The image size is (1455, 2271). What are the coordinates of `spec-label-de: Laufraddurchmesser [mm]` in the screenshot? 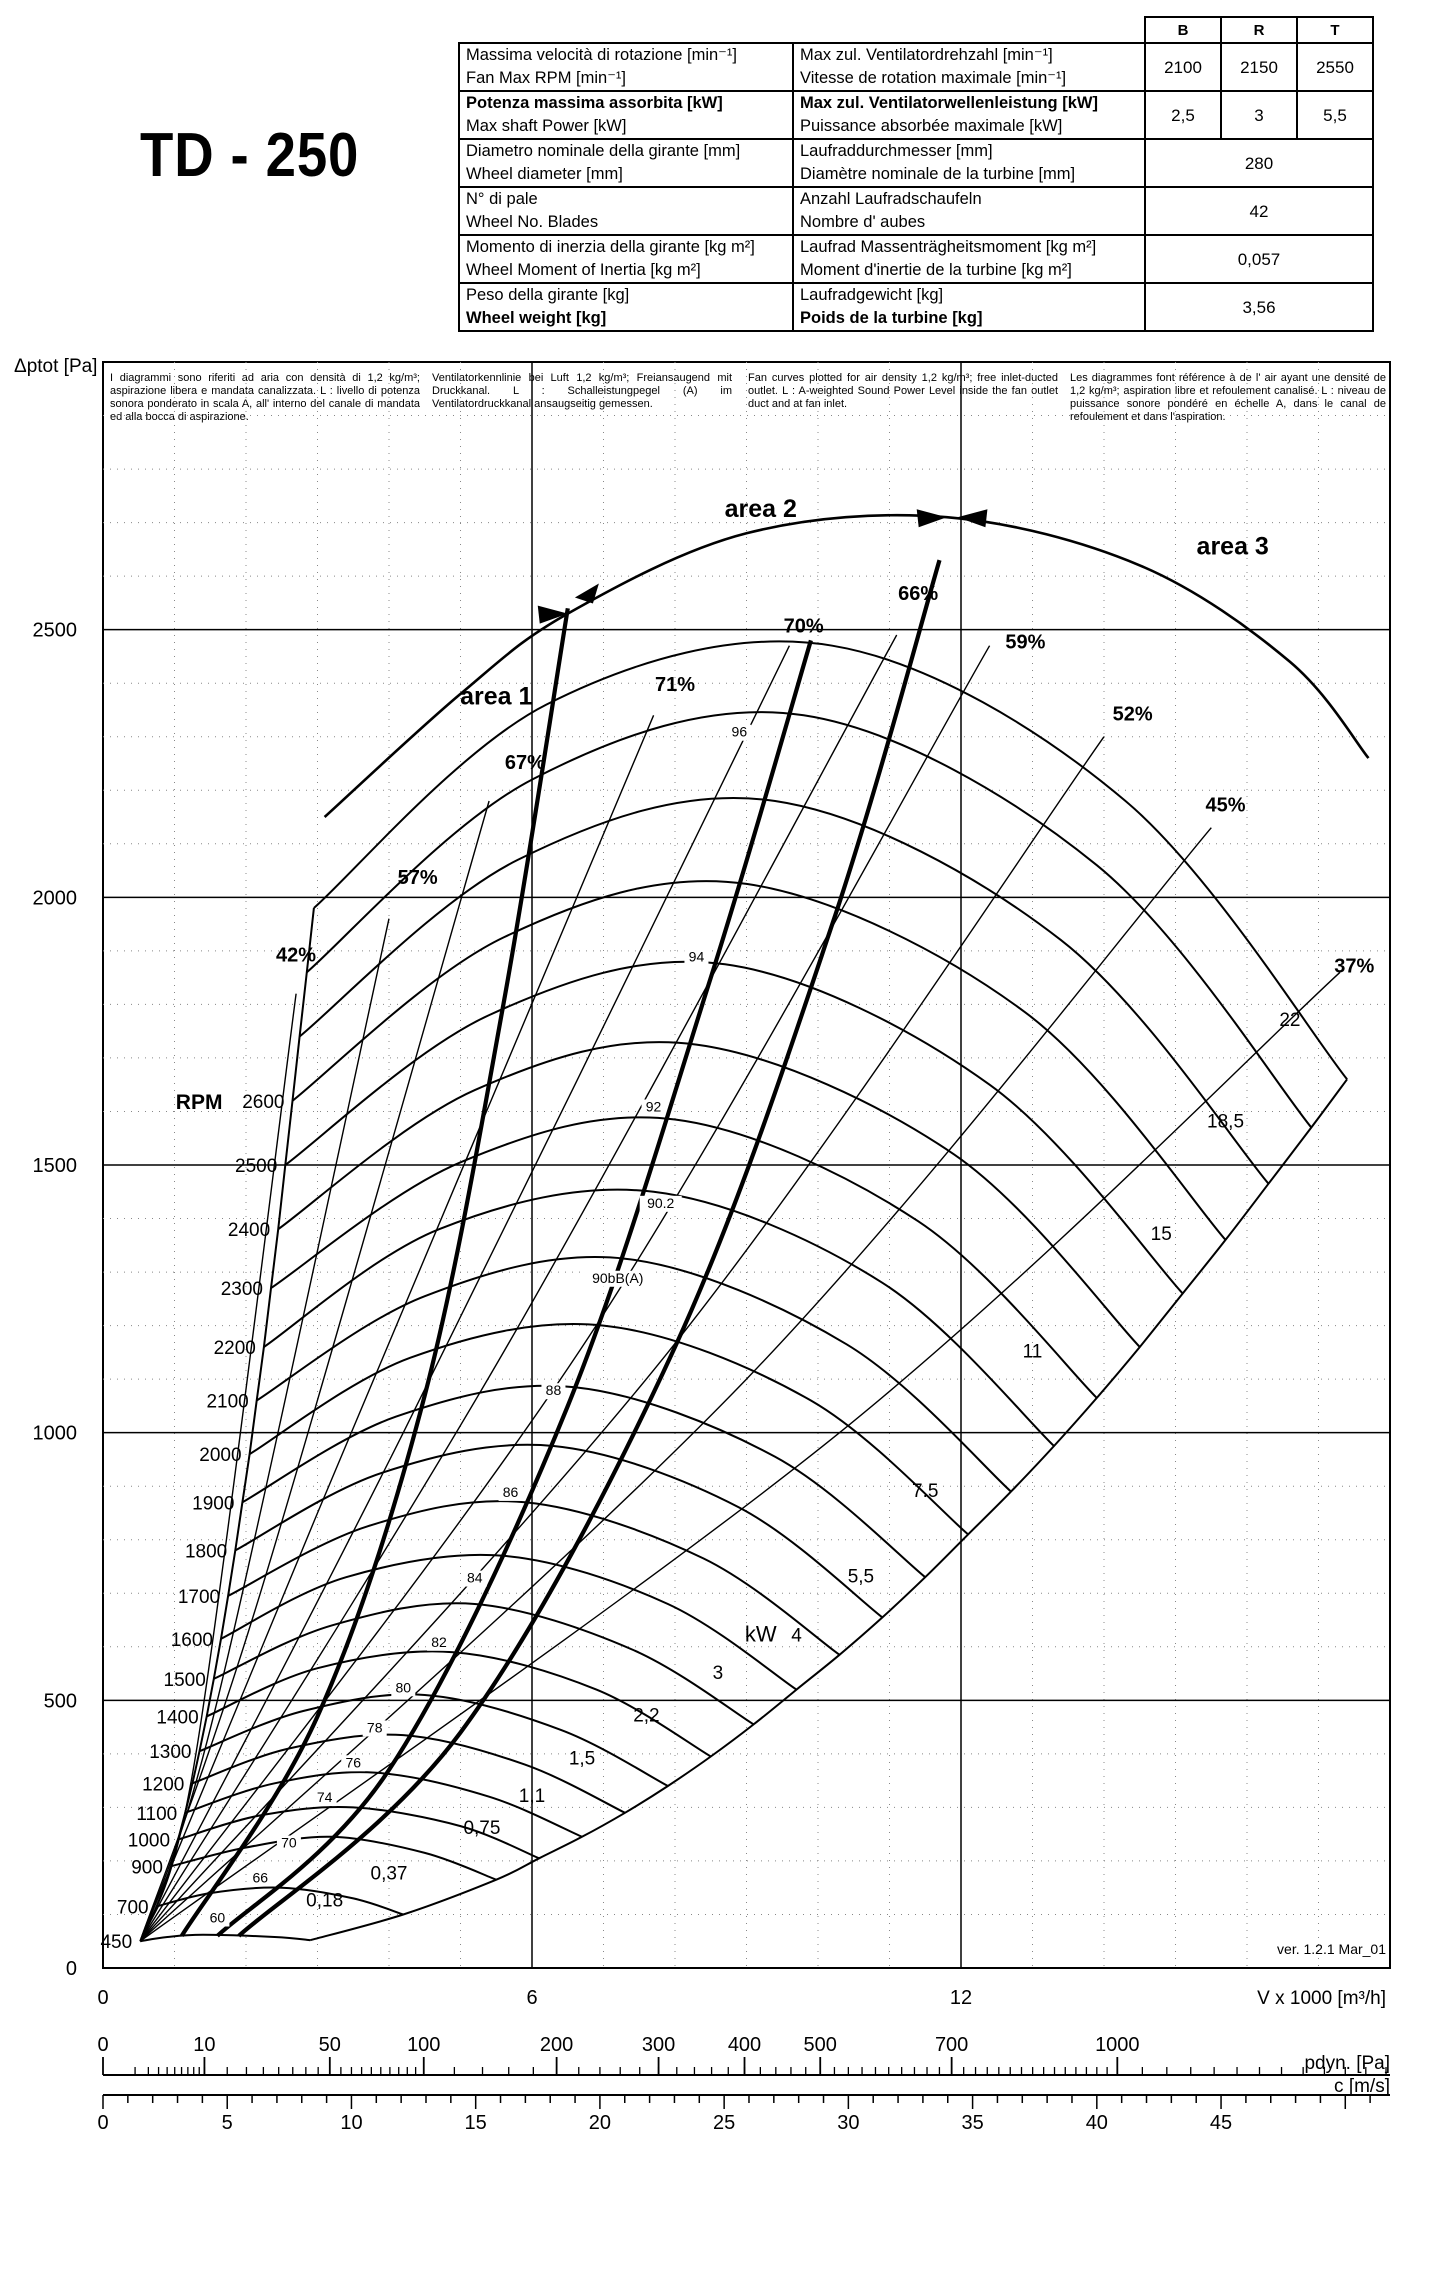 It's located at (896, 151).